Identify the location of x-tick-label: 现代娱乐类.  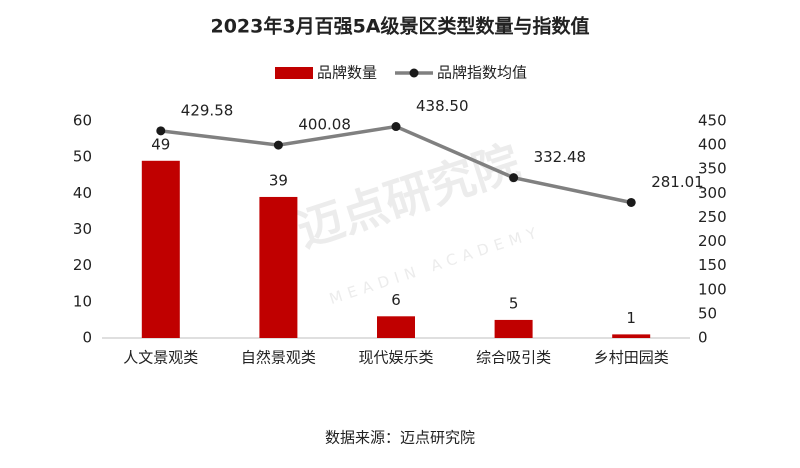
(395, 358).